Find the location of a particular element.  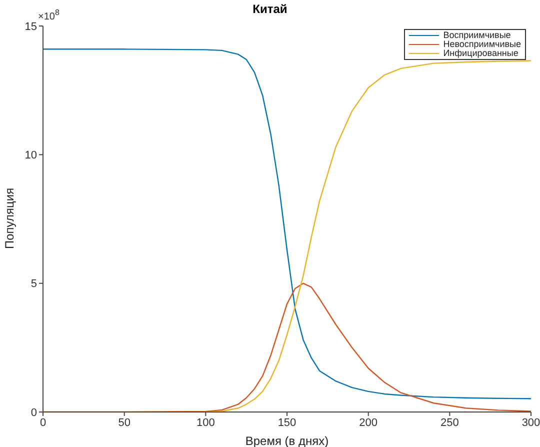

legend-label: Невосприимчивые is located at coordinates (482, 44).